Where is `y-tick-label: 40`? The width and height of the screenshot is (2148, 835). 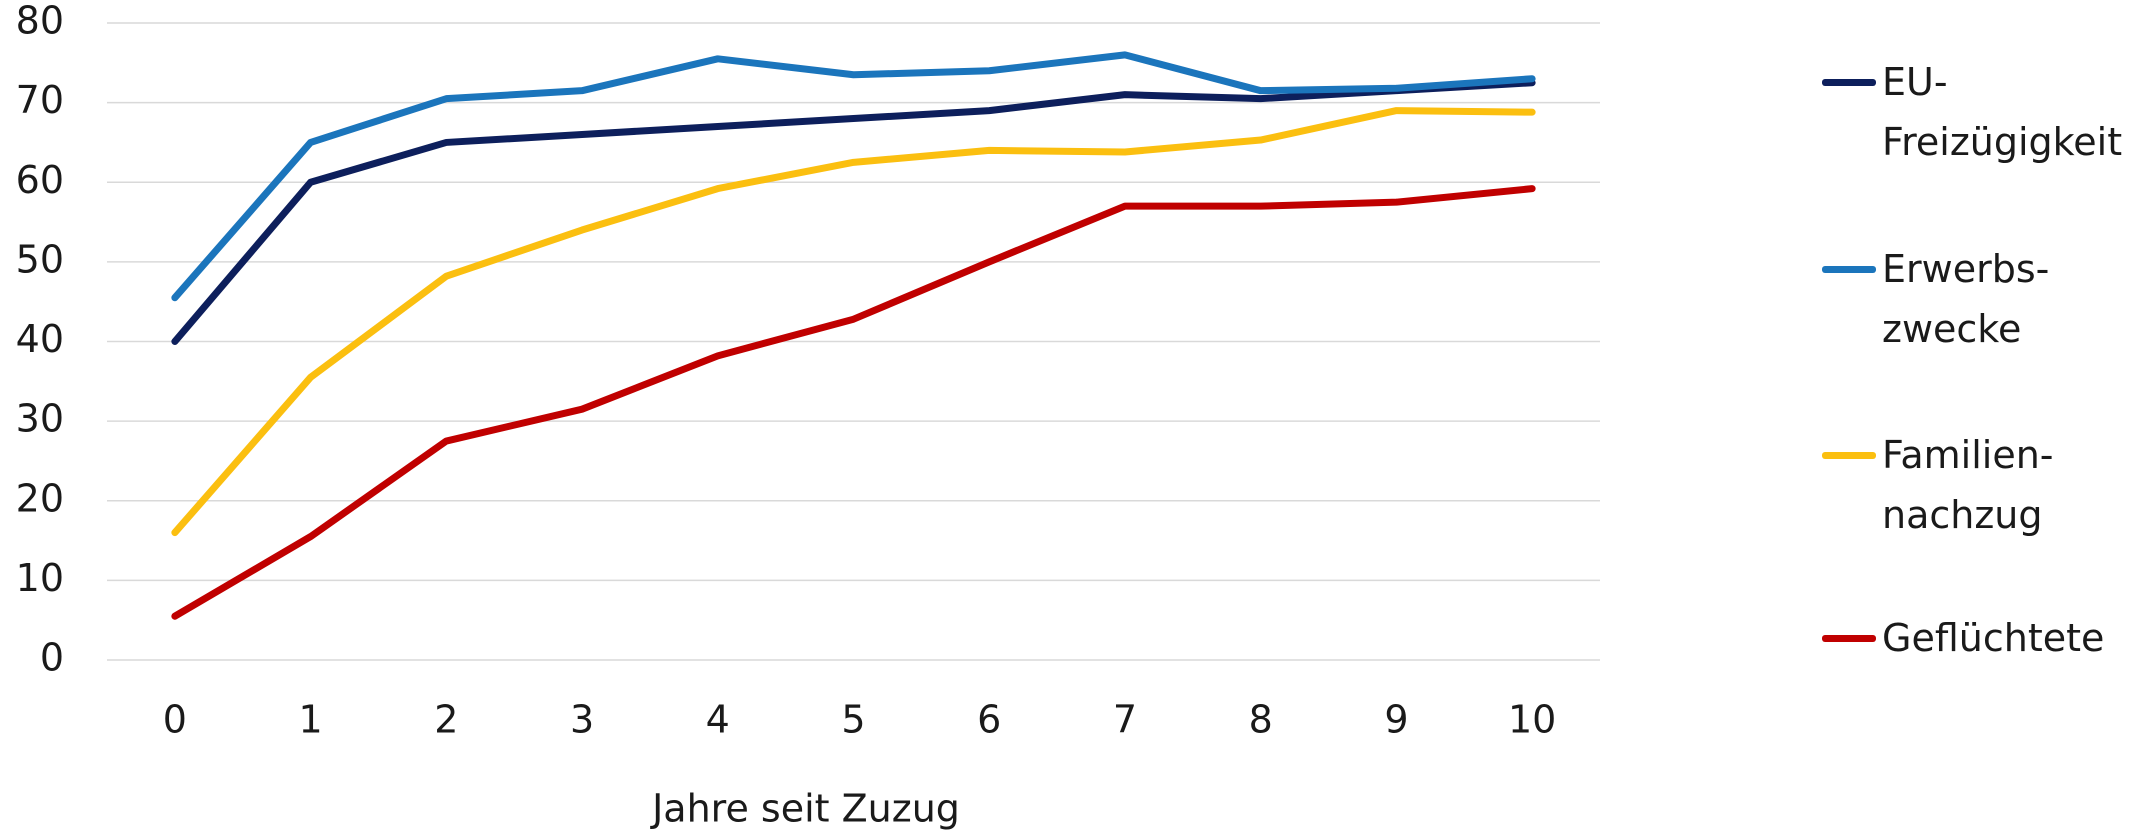 y-tick-label: 40 is located at coordinates (40, 339).